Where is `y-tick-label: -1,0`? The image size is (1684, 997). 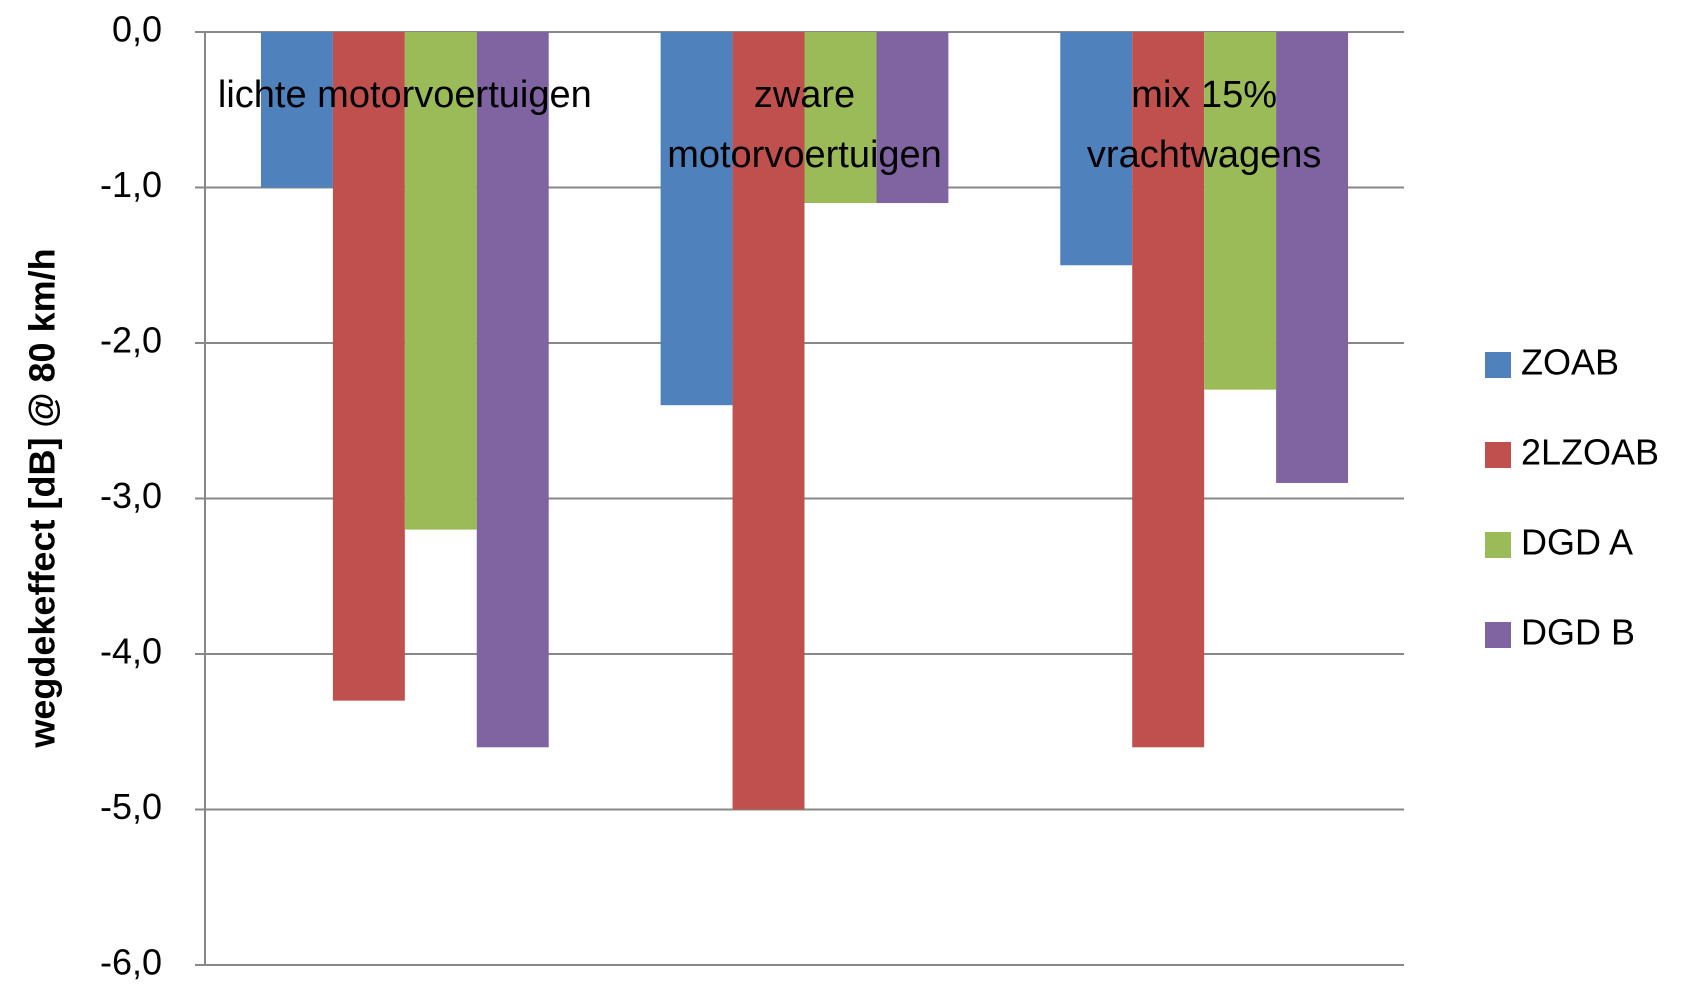 y-tick-label: -1,0 is located at coordinates (131, 184).